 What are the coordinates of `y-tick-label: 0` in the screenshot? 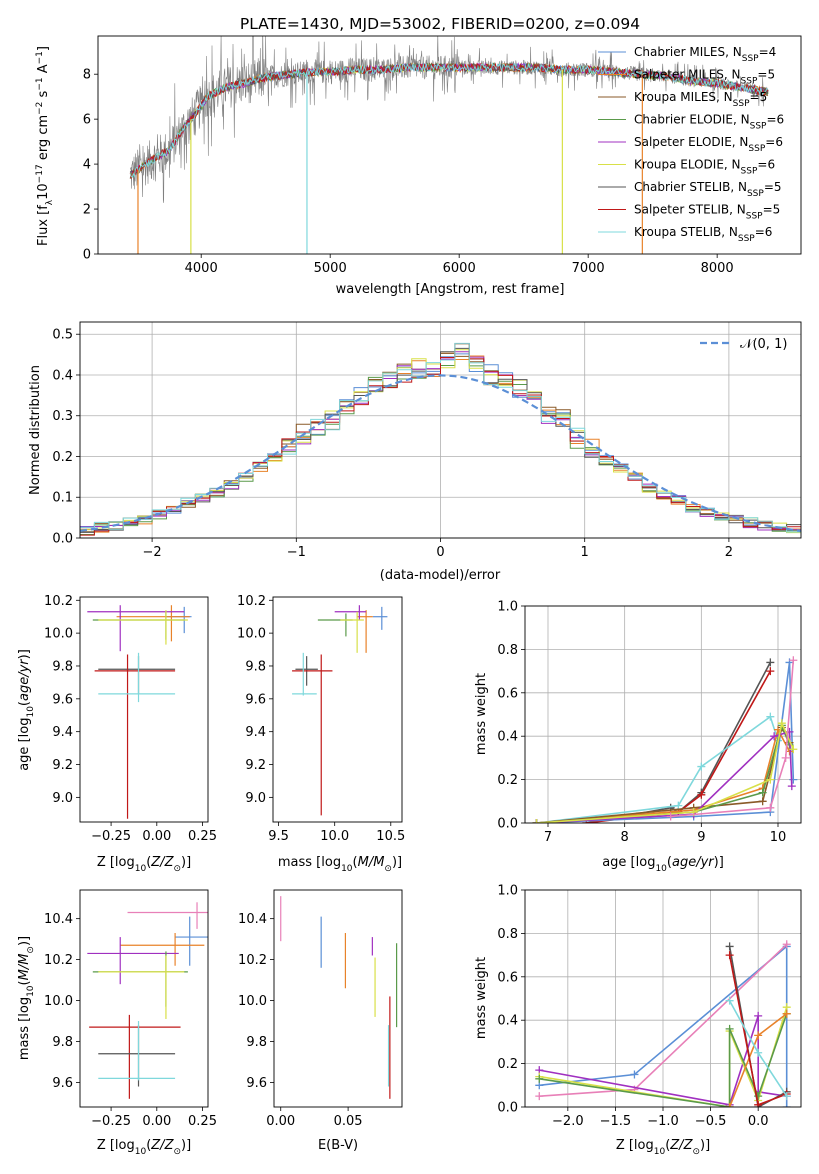 It's located at (87, 255).